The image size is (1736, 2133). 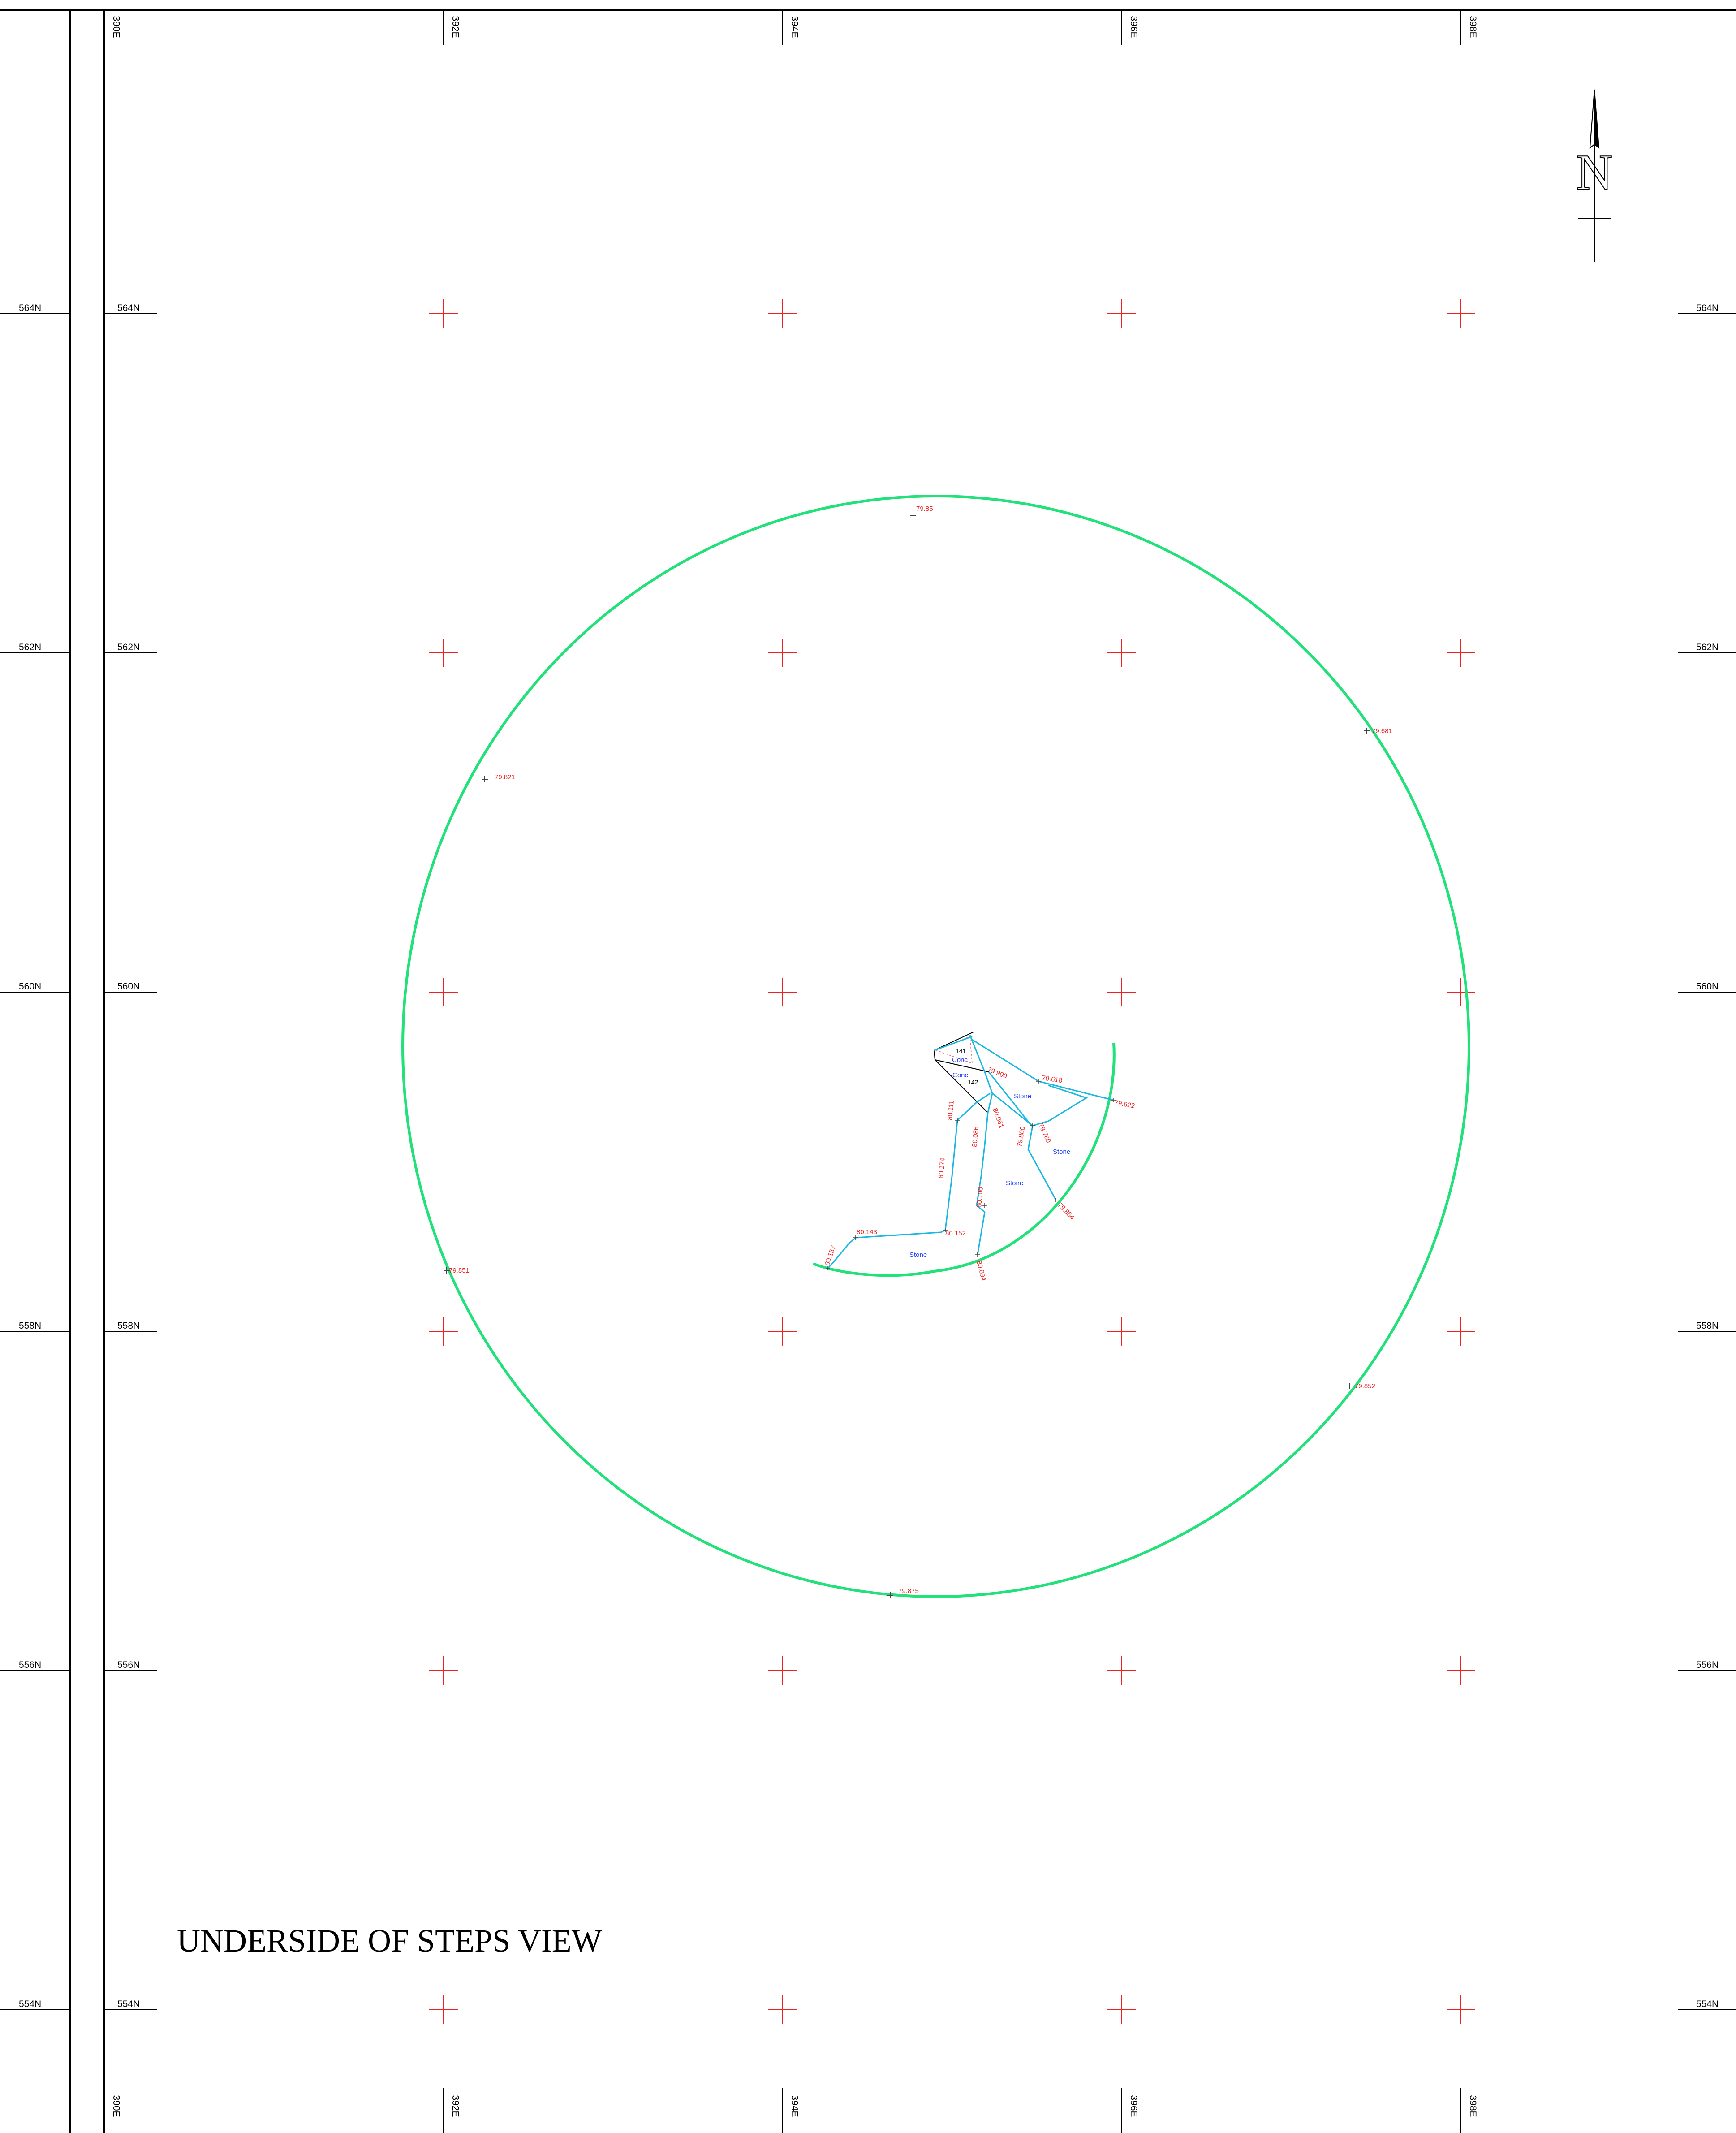 I want to click on step-id-label: 141, so click(x=961, y=1051).